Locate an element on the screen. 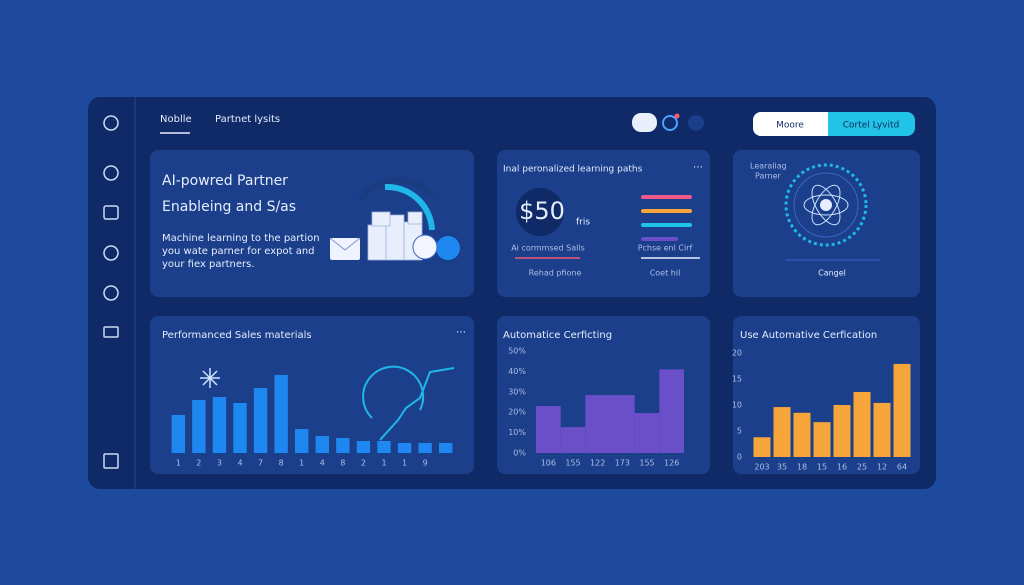 The image size is (1024, 585). x-tick-label: 16 is located at coordinates (842, 467).